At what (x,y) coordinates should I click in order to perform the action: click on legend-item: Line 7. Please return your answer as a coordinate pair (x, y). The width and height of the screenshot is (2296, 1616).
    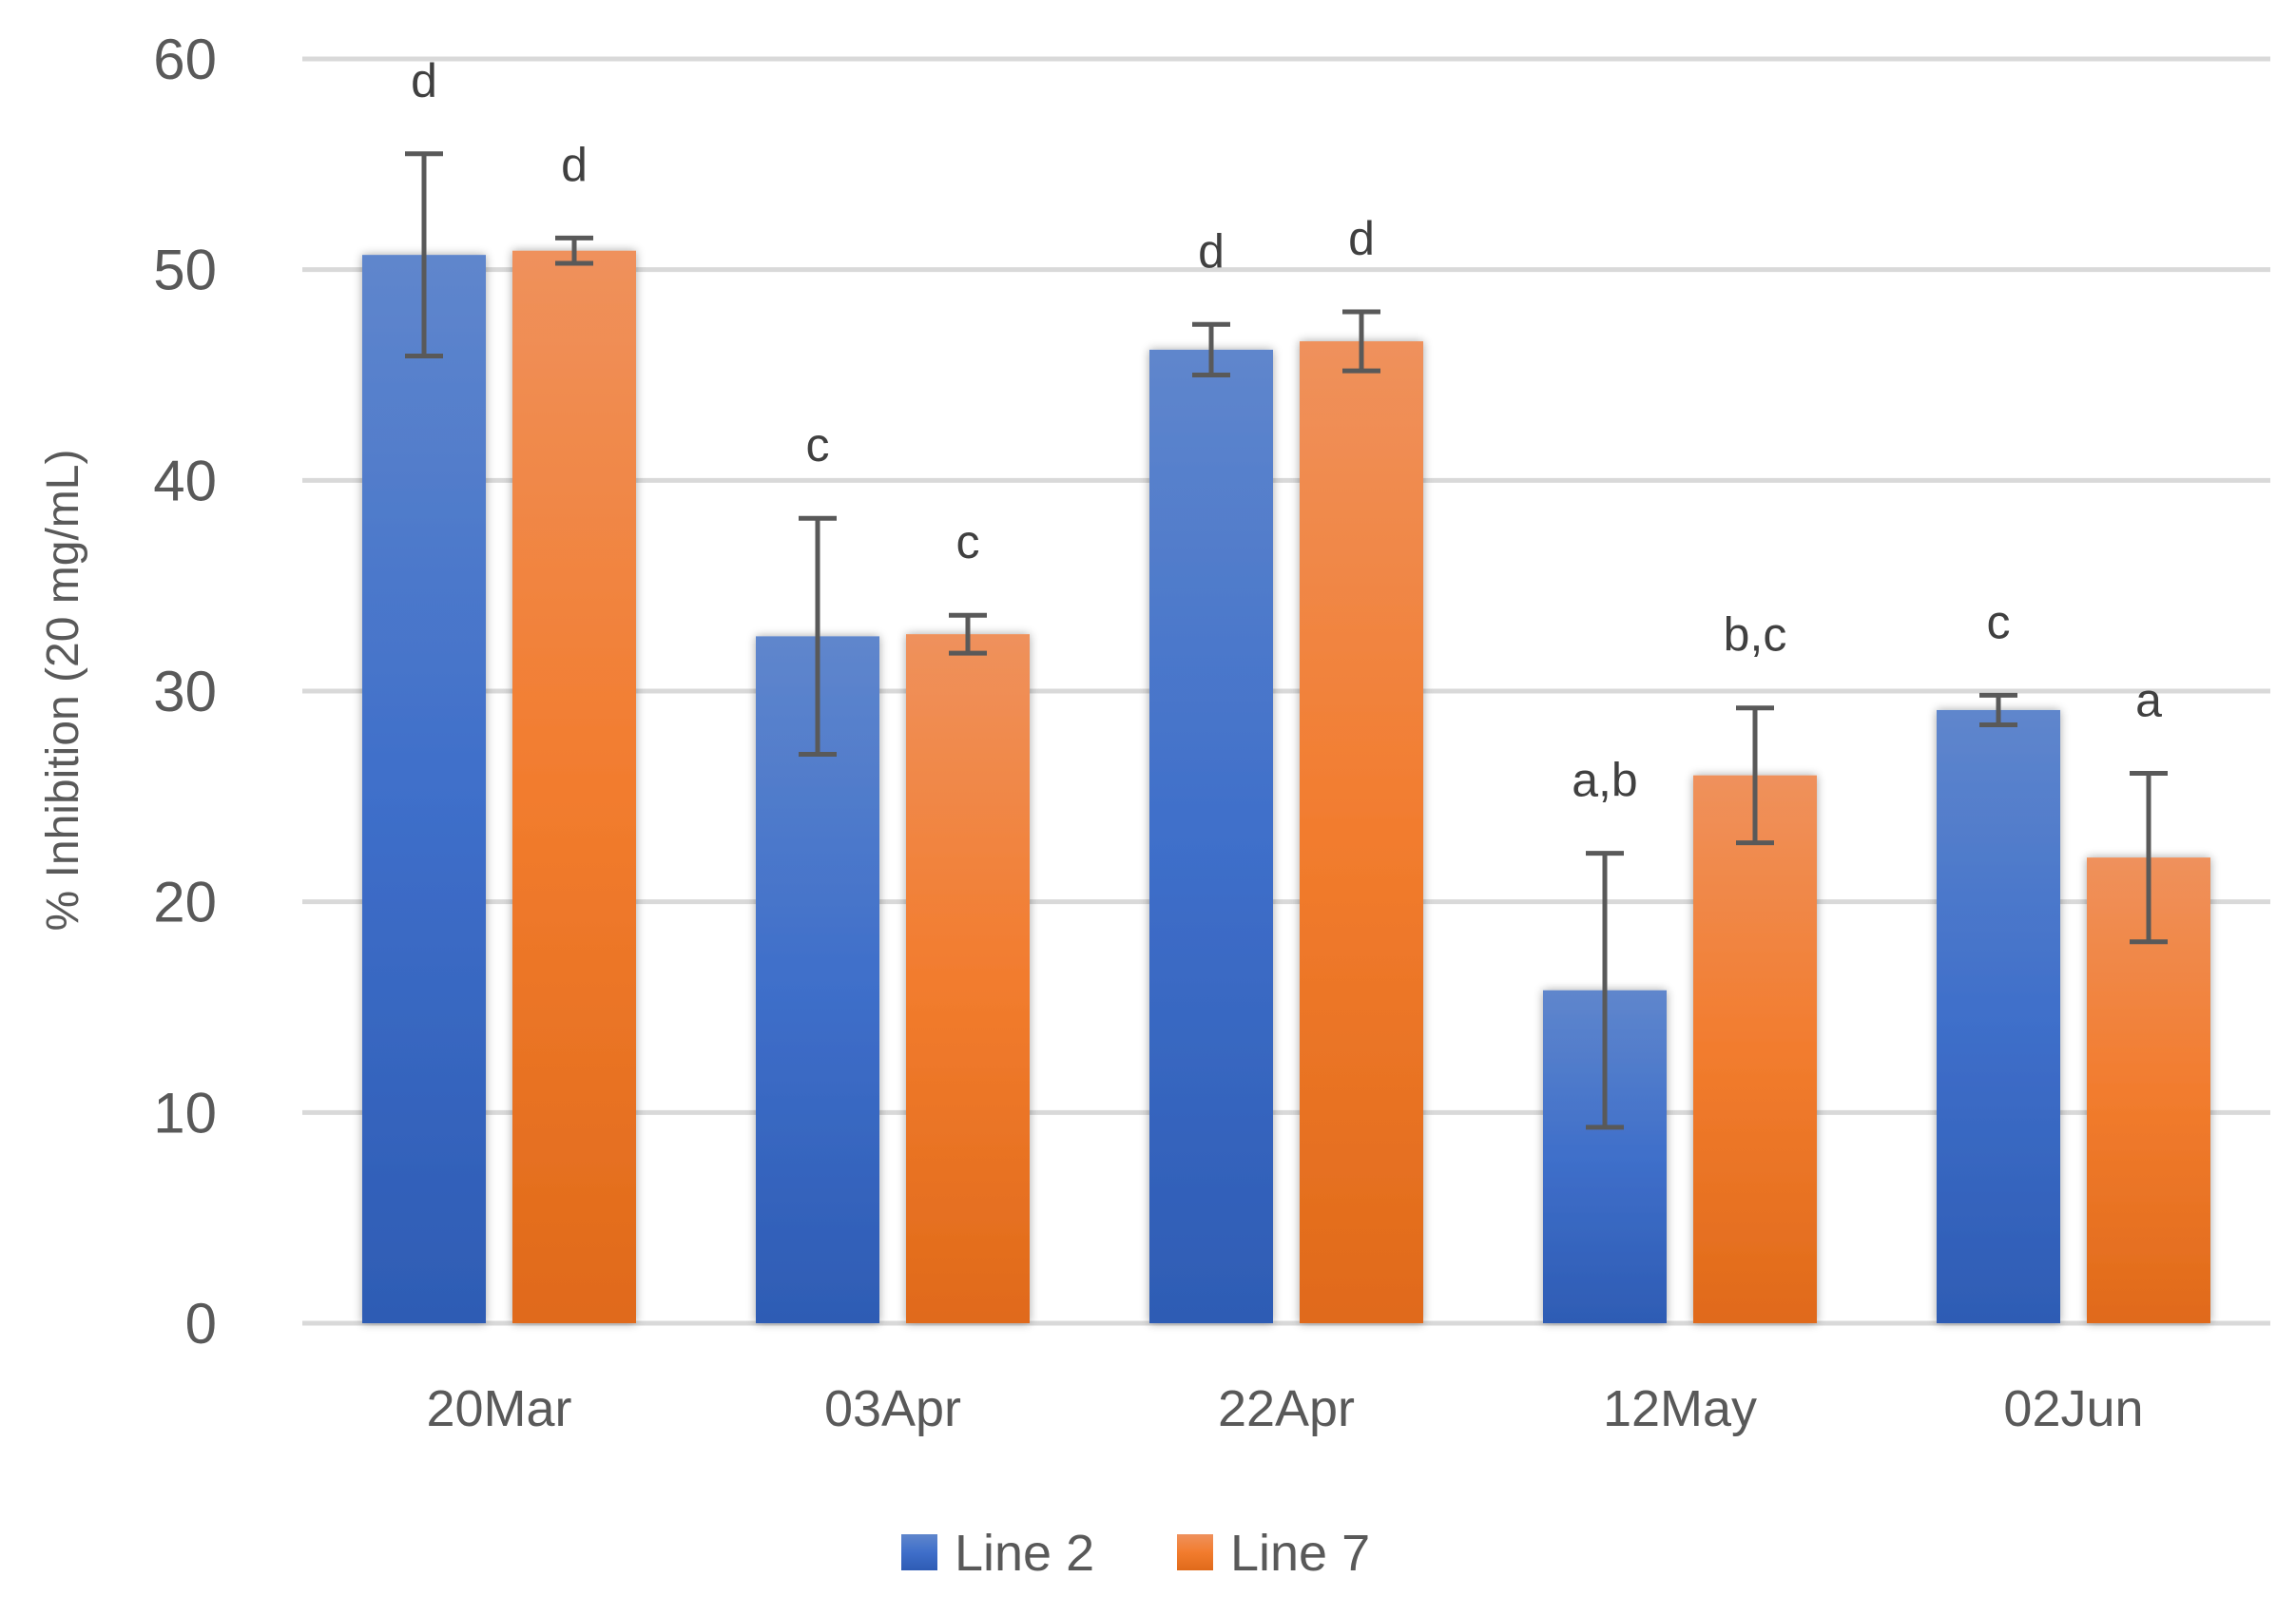
    Looking at the image, I should click on (1273, 1553).